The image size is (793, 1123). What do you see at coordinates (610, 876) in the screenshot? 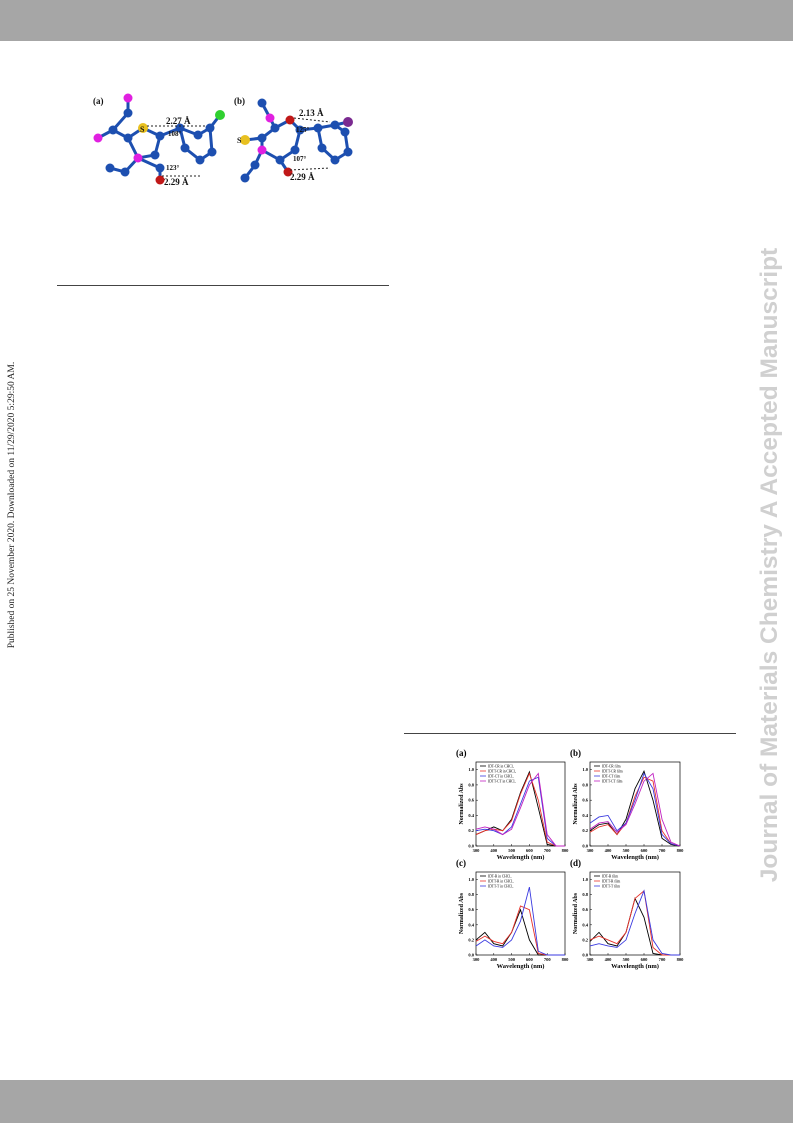
I see `legend-label: IDT-R film` at bounding box center [610, 876].